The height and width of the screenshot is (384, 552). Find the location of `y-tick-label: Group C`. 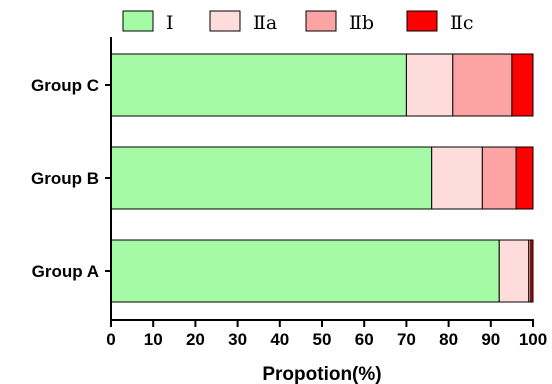

y-tick-label: Group C is located at coordinates (65, 85).